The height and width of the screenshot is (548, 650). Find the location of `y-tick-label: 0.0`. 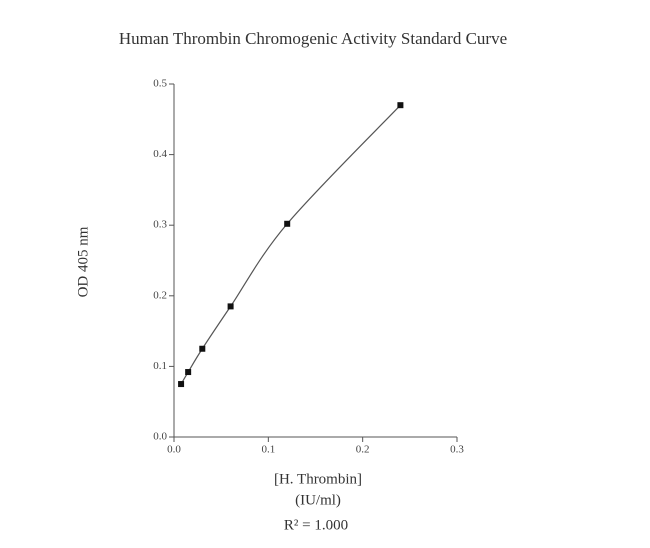

y-tick-label: 0.0 is located at coordinates (160, 437).